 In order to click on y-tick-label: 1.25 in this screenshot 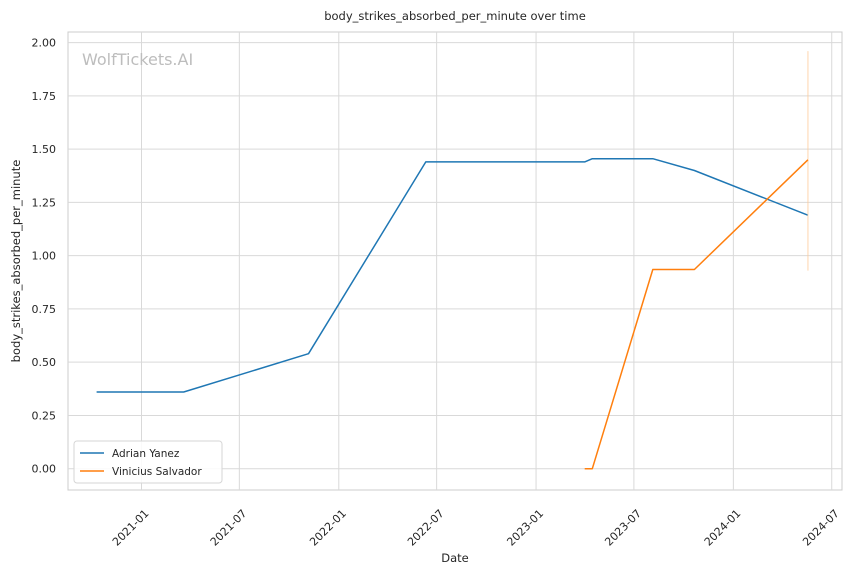, I will do `click(44, 202)`.